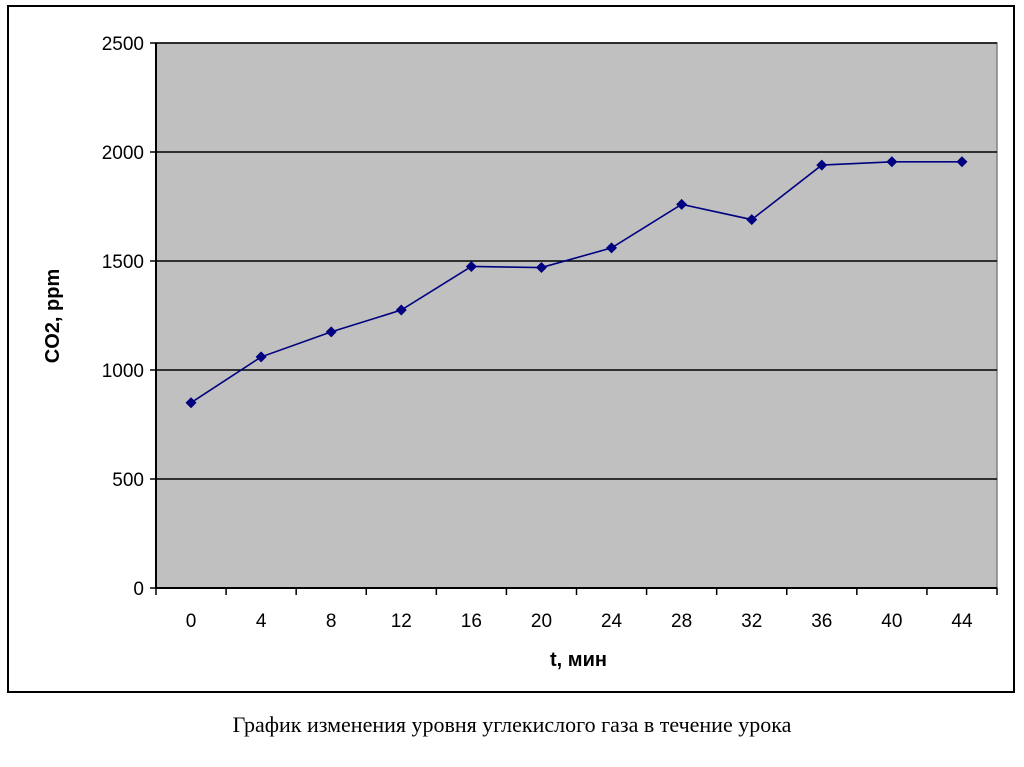 This screenshot has height=767, width=1024. I want to click on x-tick-label: 4, so click(261, 621).